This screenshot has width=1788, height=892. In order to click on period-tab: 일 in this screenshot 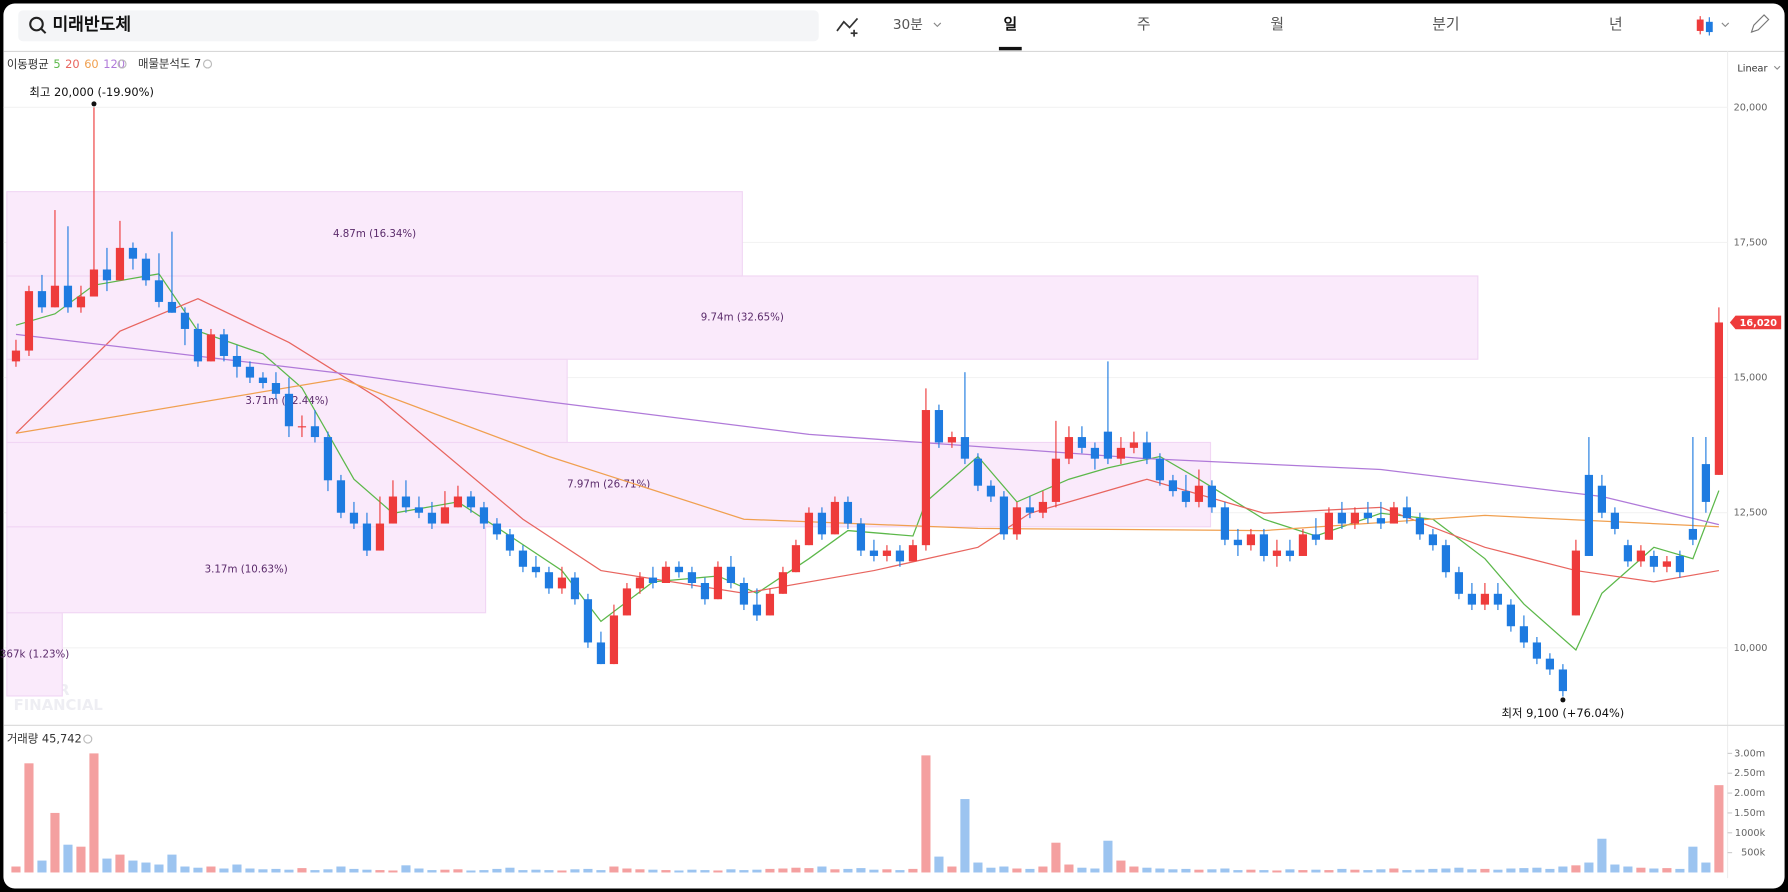, I will do `click(1010, 24)`.